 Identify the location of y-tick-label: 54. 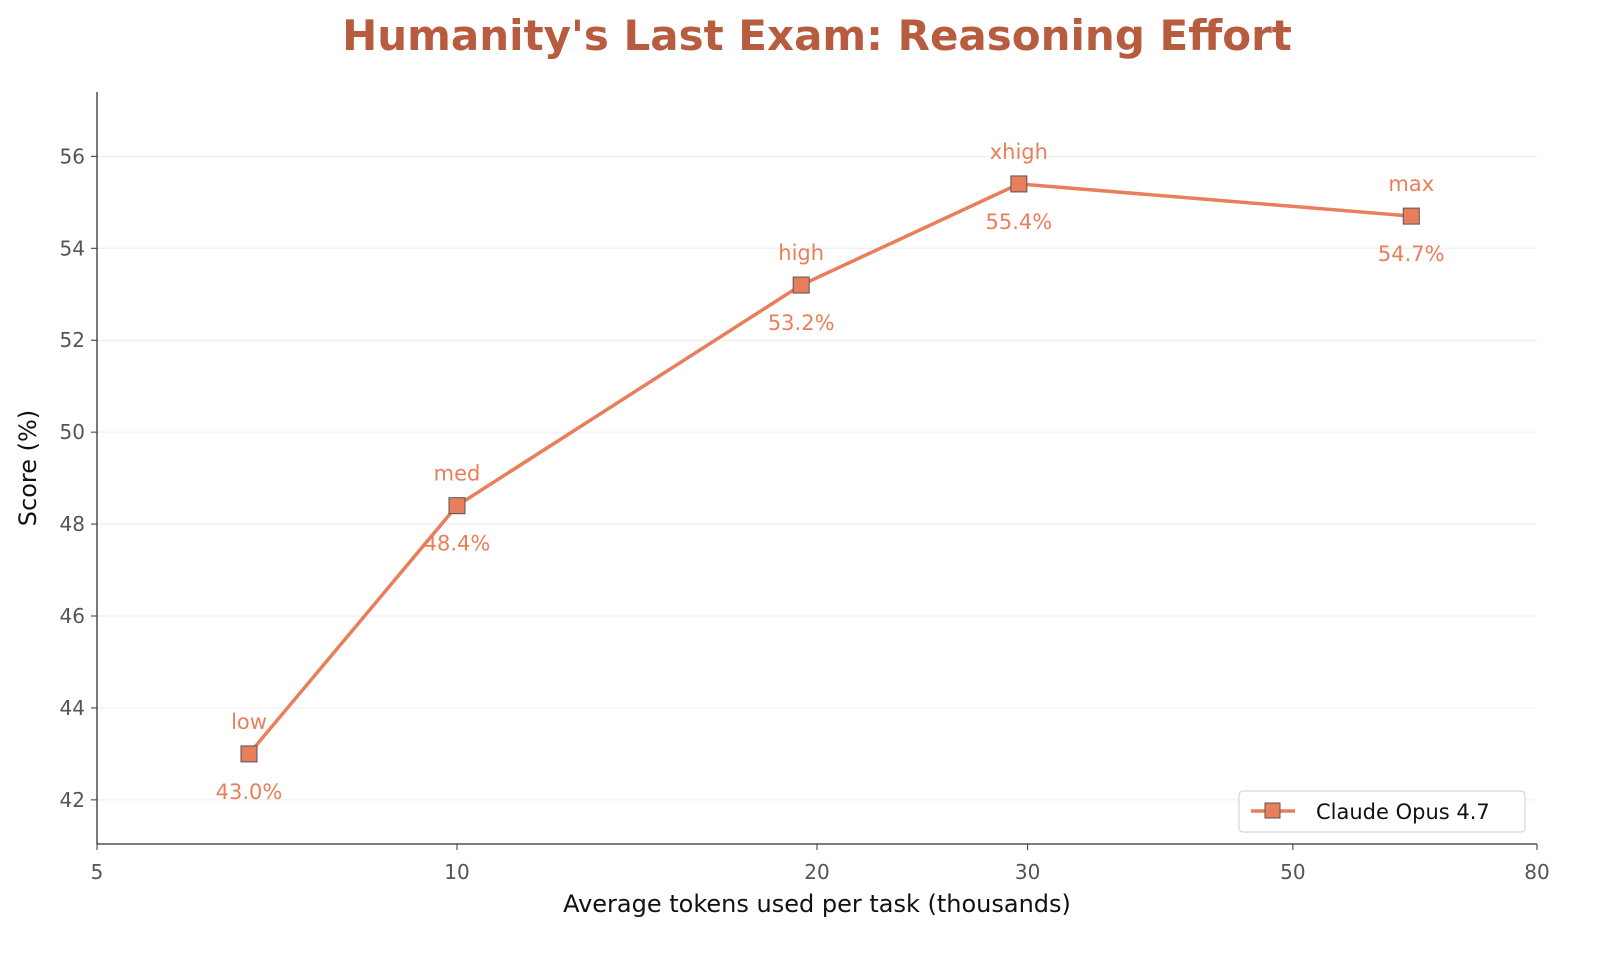
(72, 248).